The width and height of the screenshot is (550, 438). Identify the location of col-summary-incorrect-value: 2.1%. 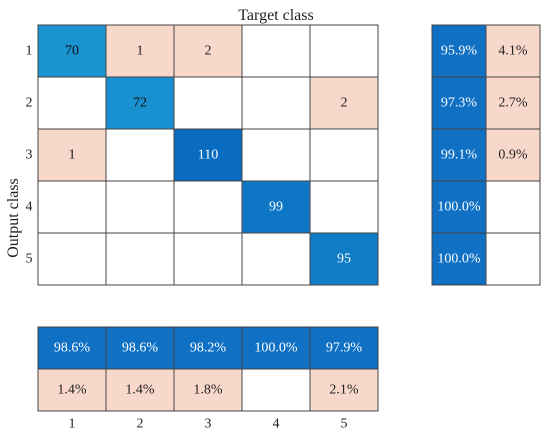
(344, 390).